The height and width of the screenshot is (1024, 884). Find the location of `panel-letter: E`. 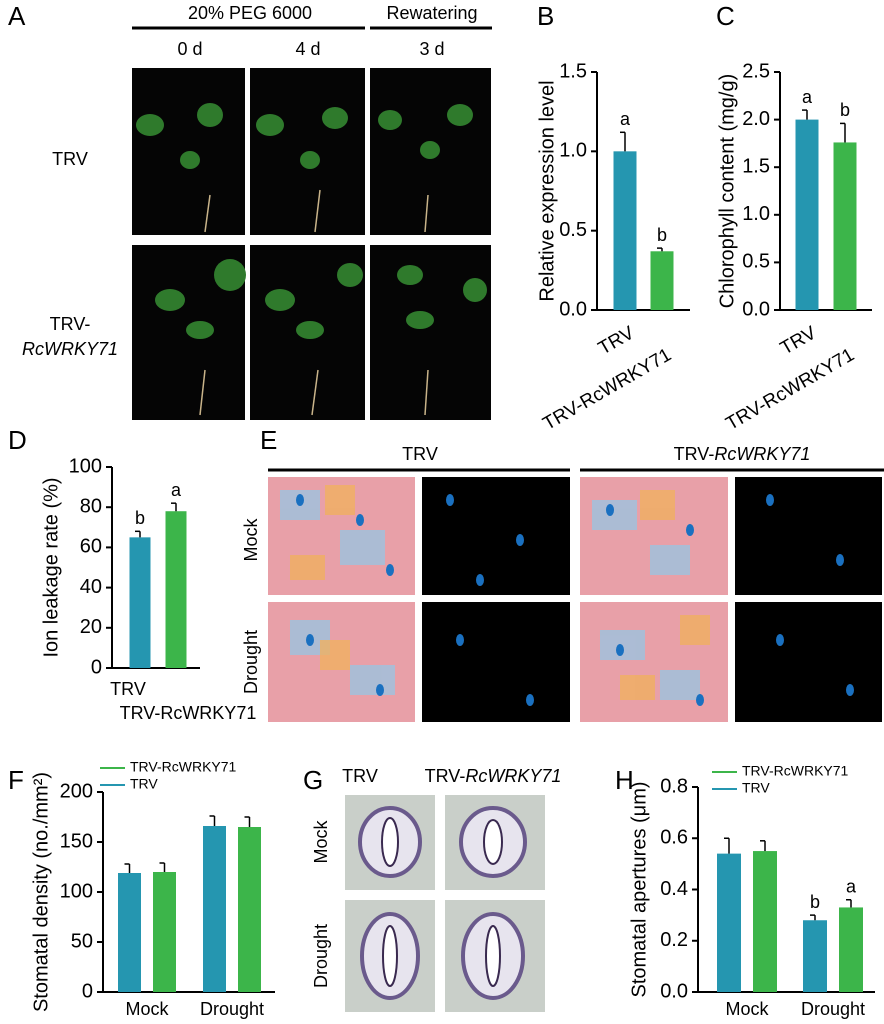

panel-letter: E is located at coordinates (268, 440).